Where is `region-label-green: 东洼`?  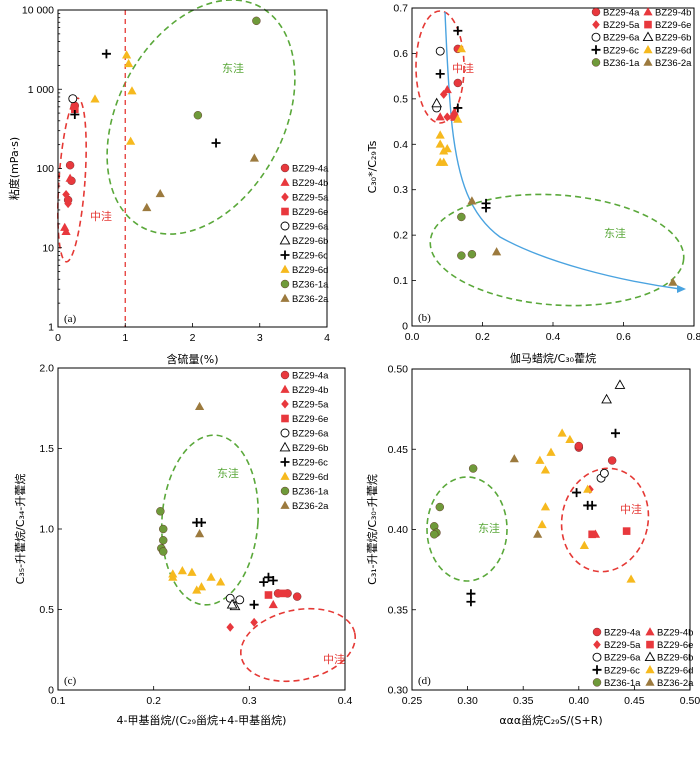
region-label-green: 东洼 is located at coordinates (233, 68).